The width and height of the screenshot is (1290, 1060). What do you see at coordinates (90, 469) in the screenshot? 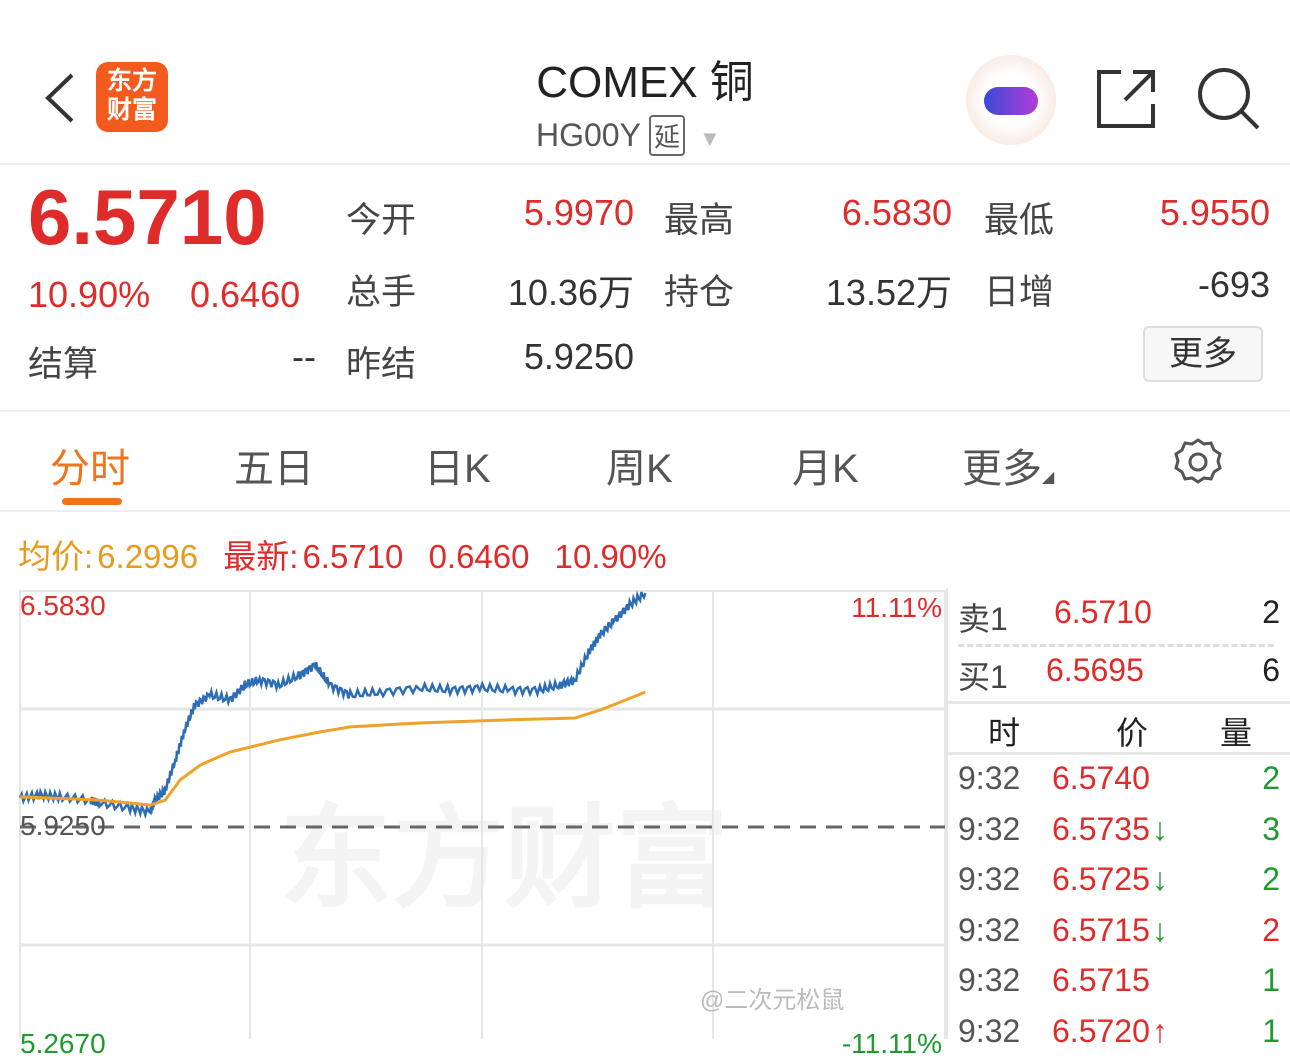
I see `tab-intraday: 分时` at bounding box center [90, 469].